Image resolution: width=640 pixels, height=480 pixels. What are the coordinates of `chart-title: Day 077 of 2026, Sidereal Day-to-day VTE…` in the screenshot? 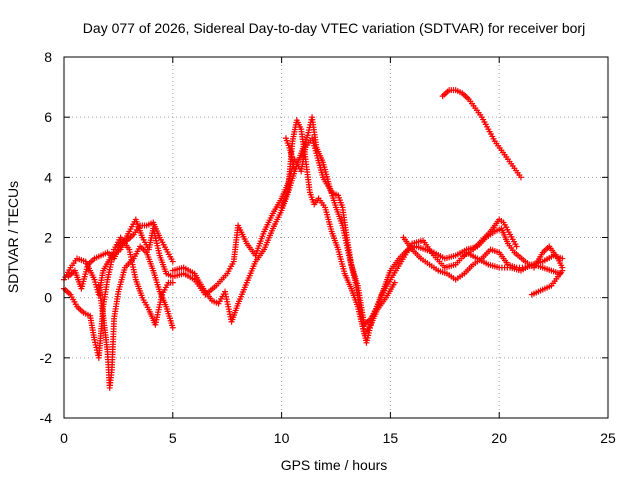 It's located at (334, 28).